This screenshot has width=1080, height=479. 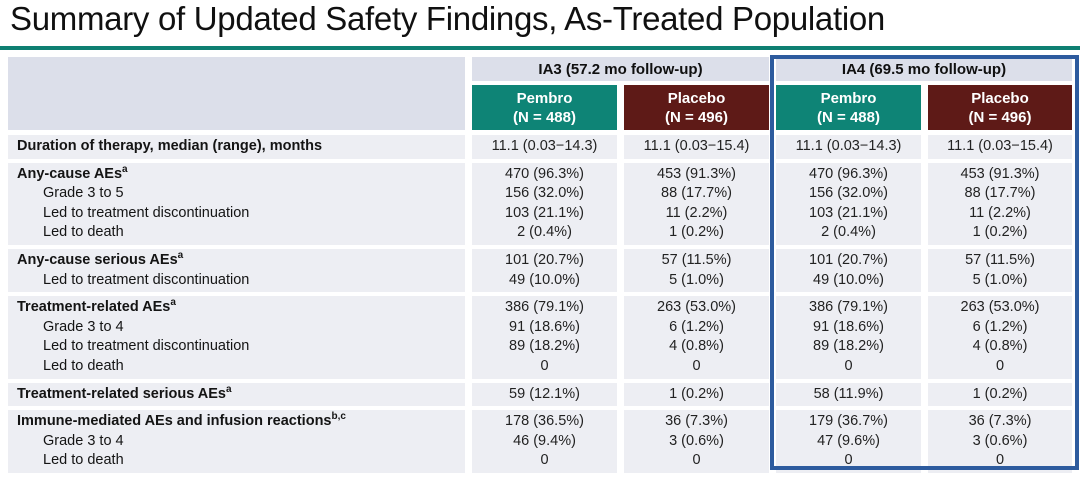 I want to click on section-label-cell: Treatment-related serious AEsa, so click(x=236, y=394).